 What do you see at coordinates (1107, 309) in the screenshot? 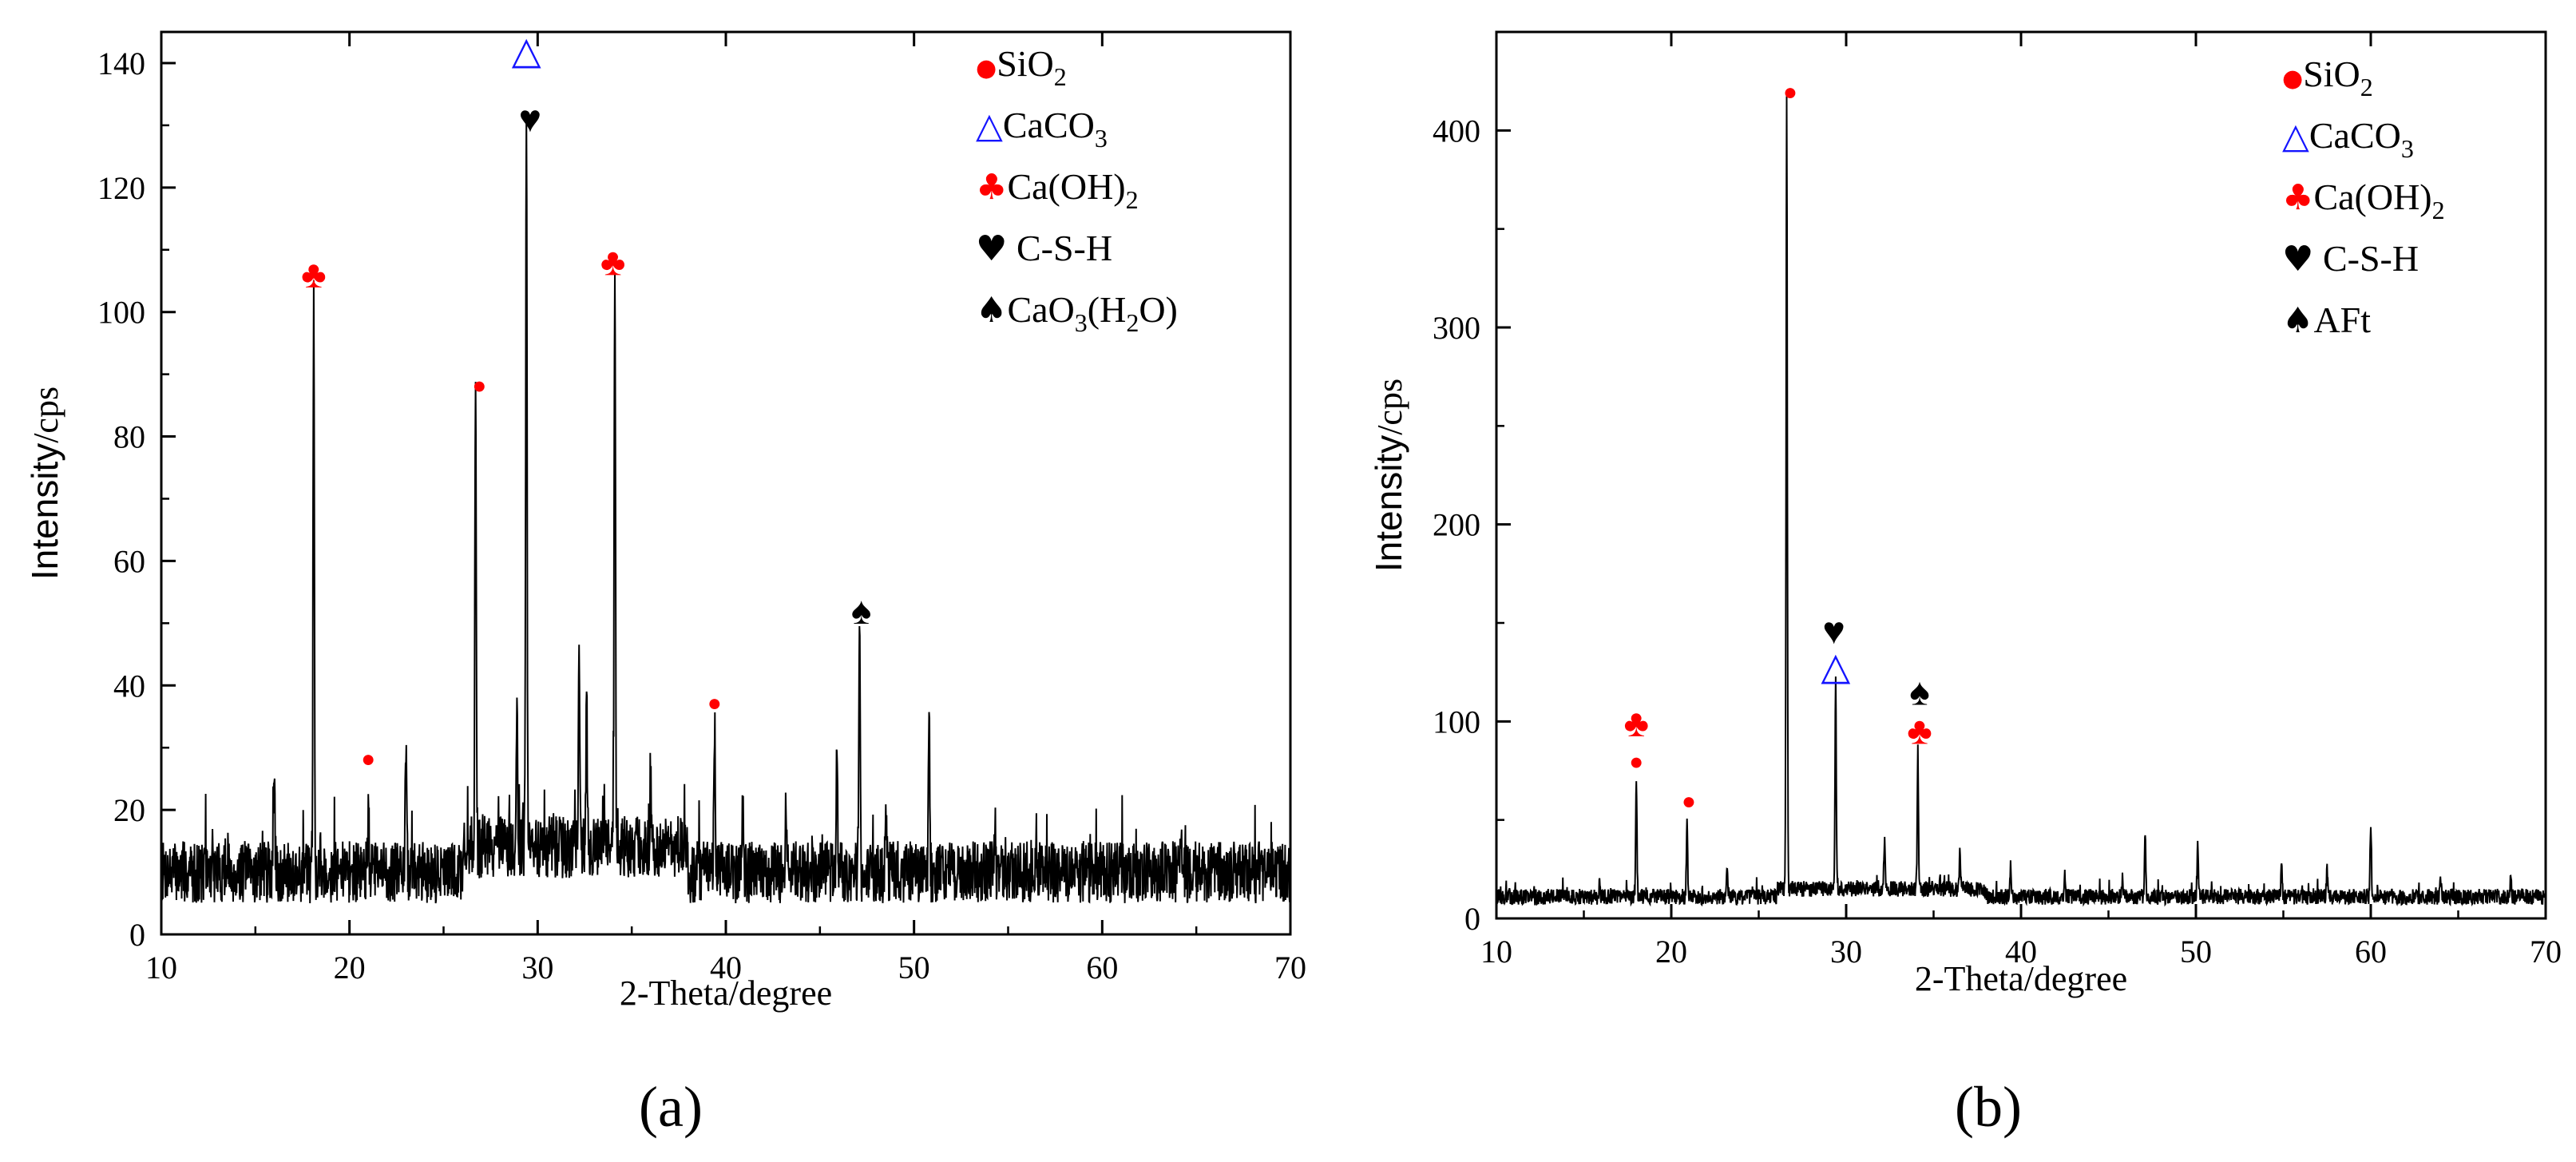
I see `legend-label-tail: (H` at bounding box center [1107, 309].